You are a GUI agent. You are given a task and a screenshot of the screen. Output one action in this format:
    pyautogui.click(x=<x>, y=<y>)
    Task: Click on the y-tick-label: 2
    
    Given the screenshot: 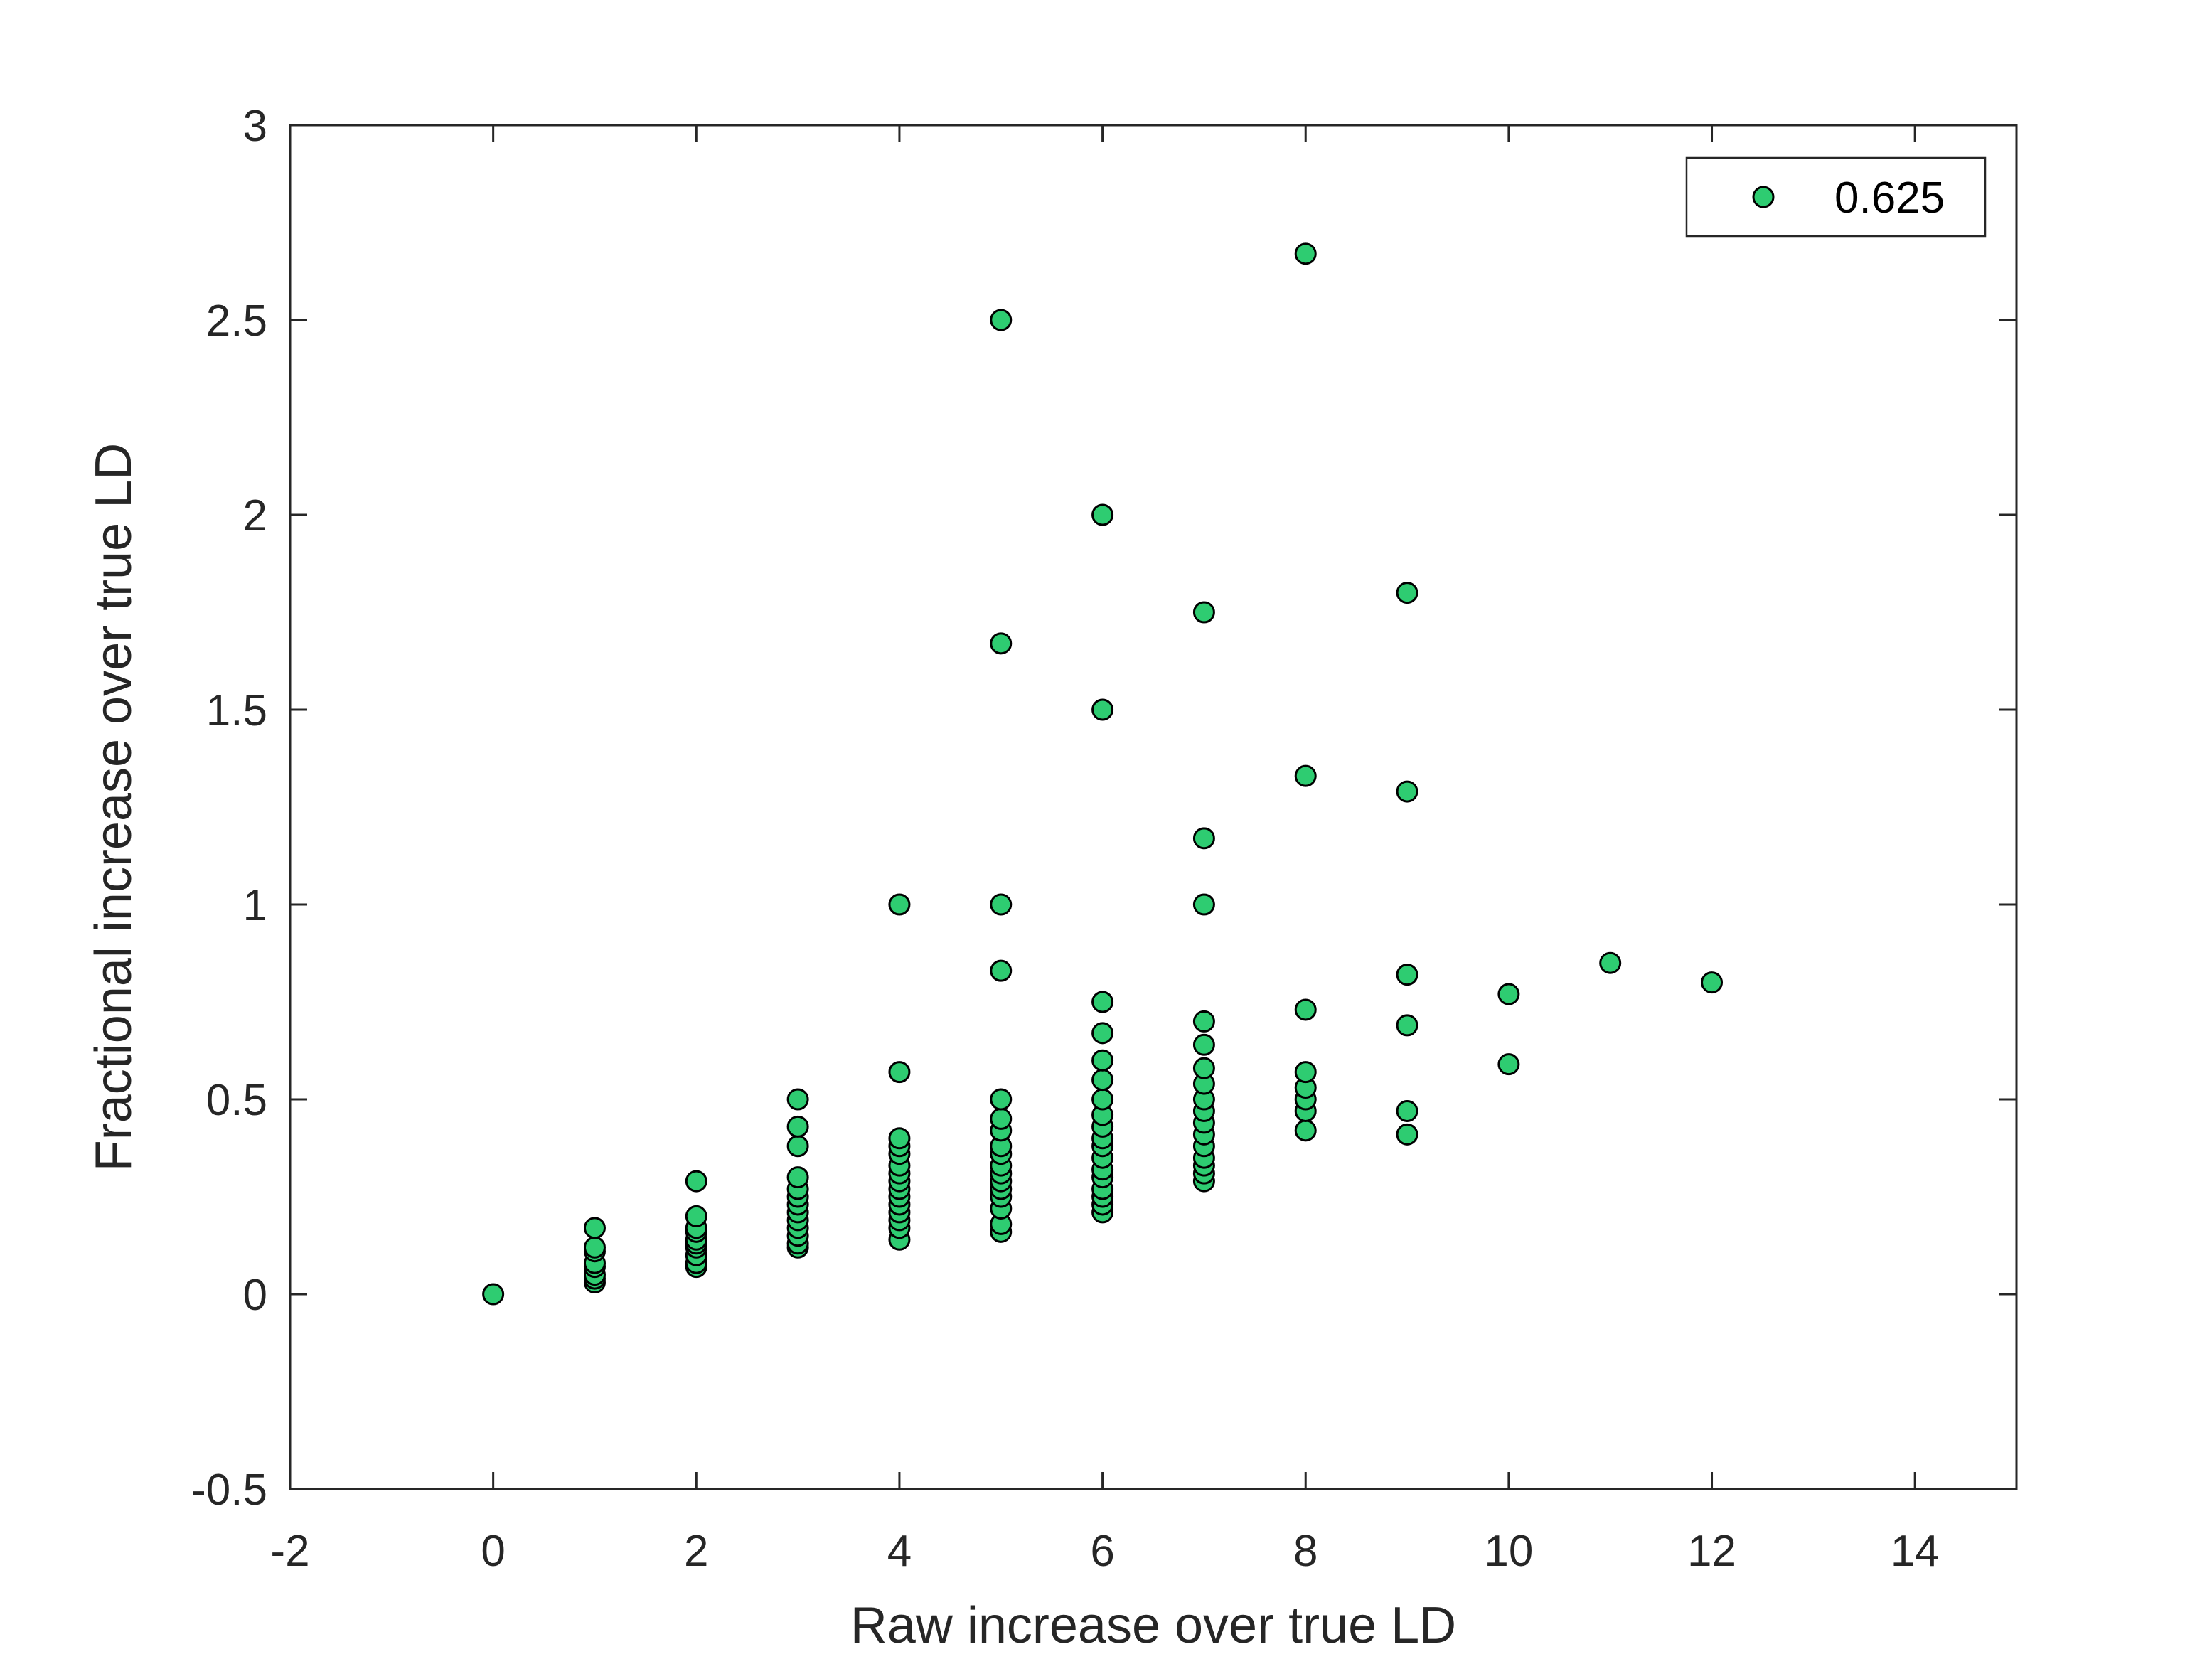 What is the action you would take?
    pyautogui.click(x=255, y=515)
    